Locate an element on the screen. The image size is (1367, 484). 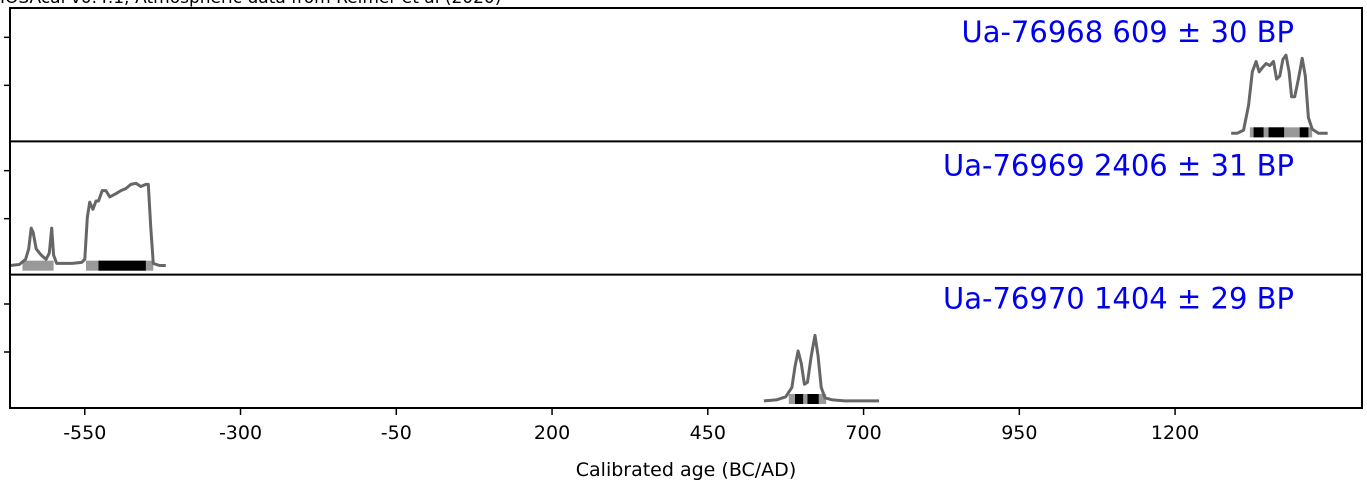
sample-label: Ua-76969 2406 ± 31 BP is located at coordinates (1118, 165).